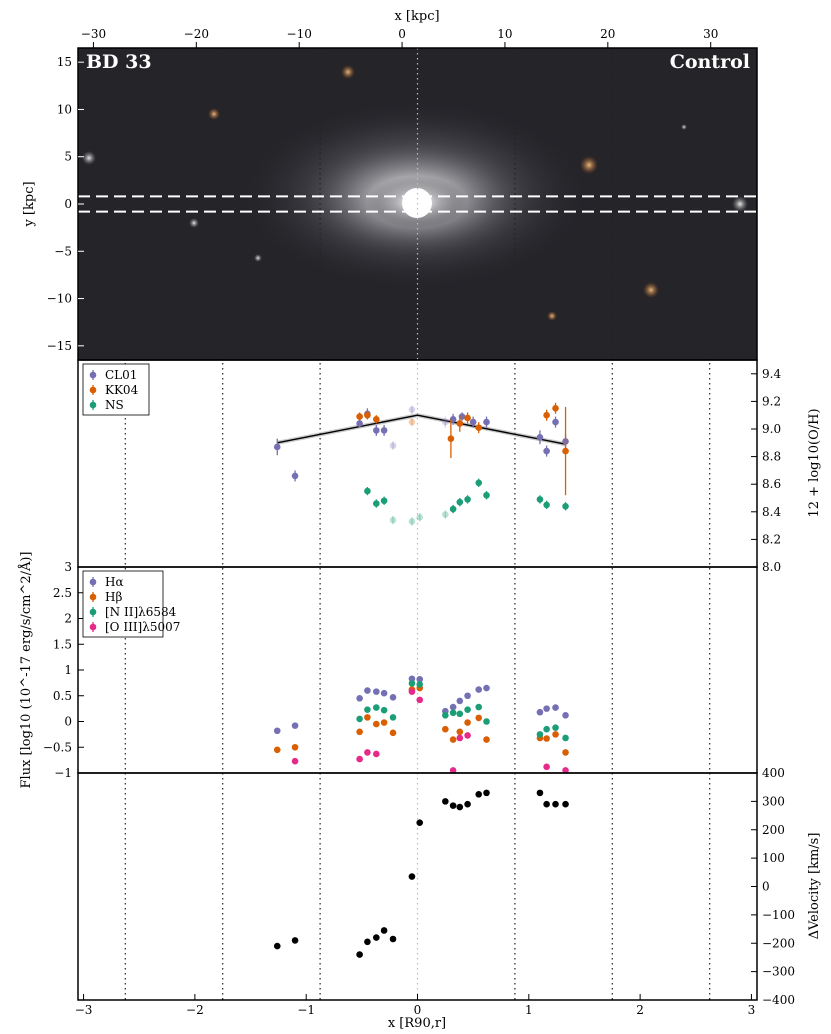  I want to click on flux-tick-label: 0, so click(68, 722).